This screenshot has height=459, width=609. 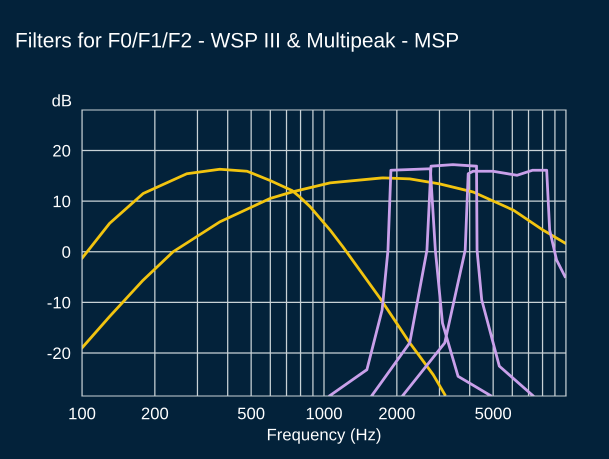 I want to click on y-tick-label: 20, so click(x=61, y=150).